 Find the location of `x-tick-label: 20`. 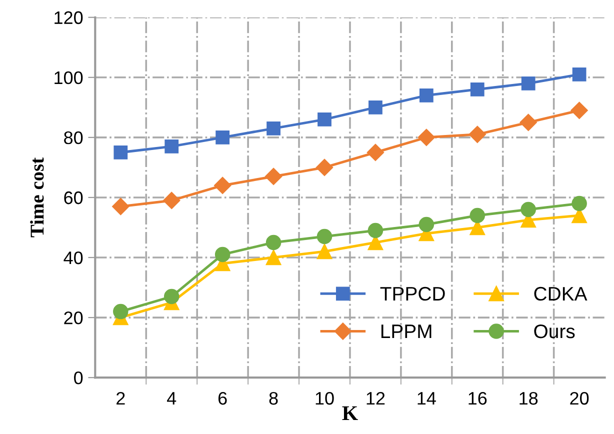

x-tick-label: 20 is located at coordinates (579, 398).